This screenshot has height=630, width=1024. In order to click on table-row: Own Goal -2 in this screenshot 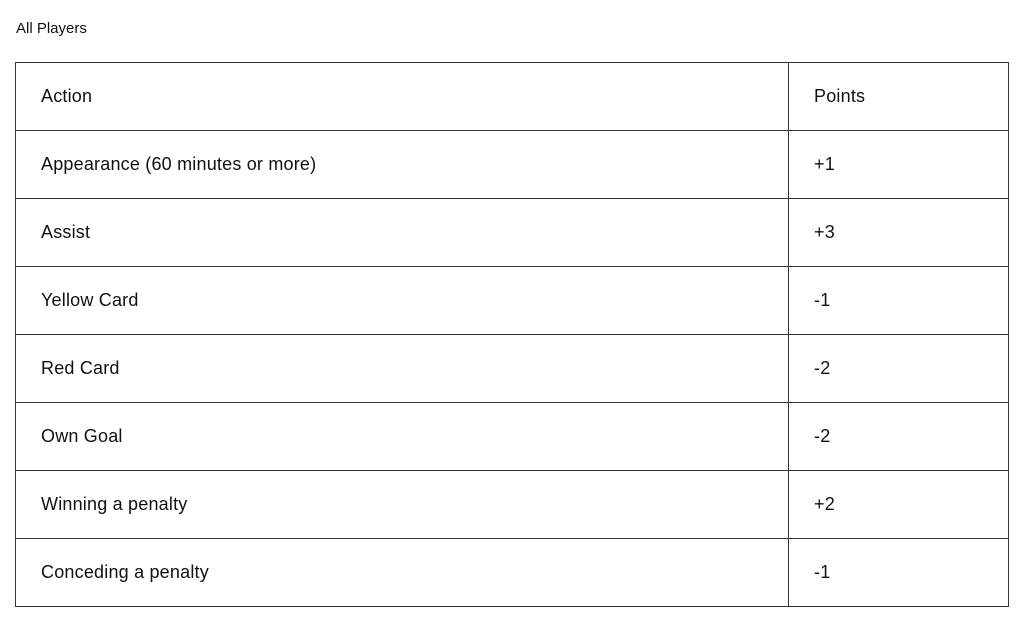, I will do `click(512, 436)`.